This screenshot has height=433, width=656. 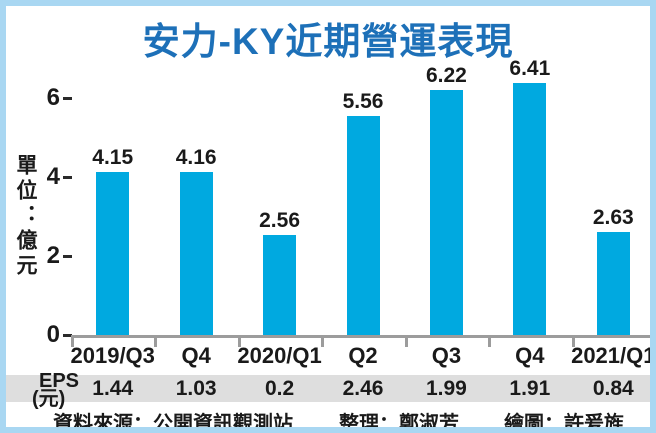 I want to click on x-axis-category-label: 2020/Q1, so click(x=279, y=355).